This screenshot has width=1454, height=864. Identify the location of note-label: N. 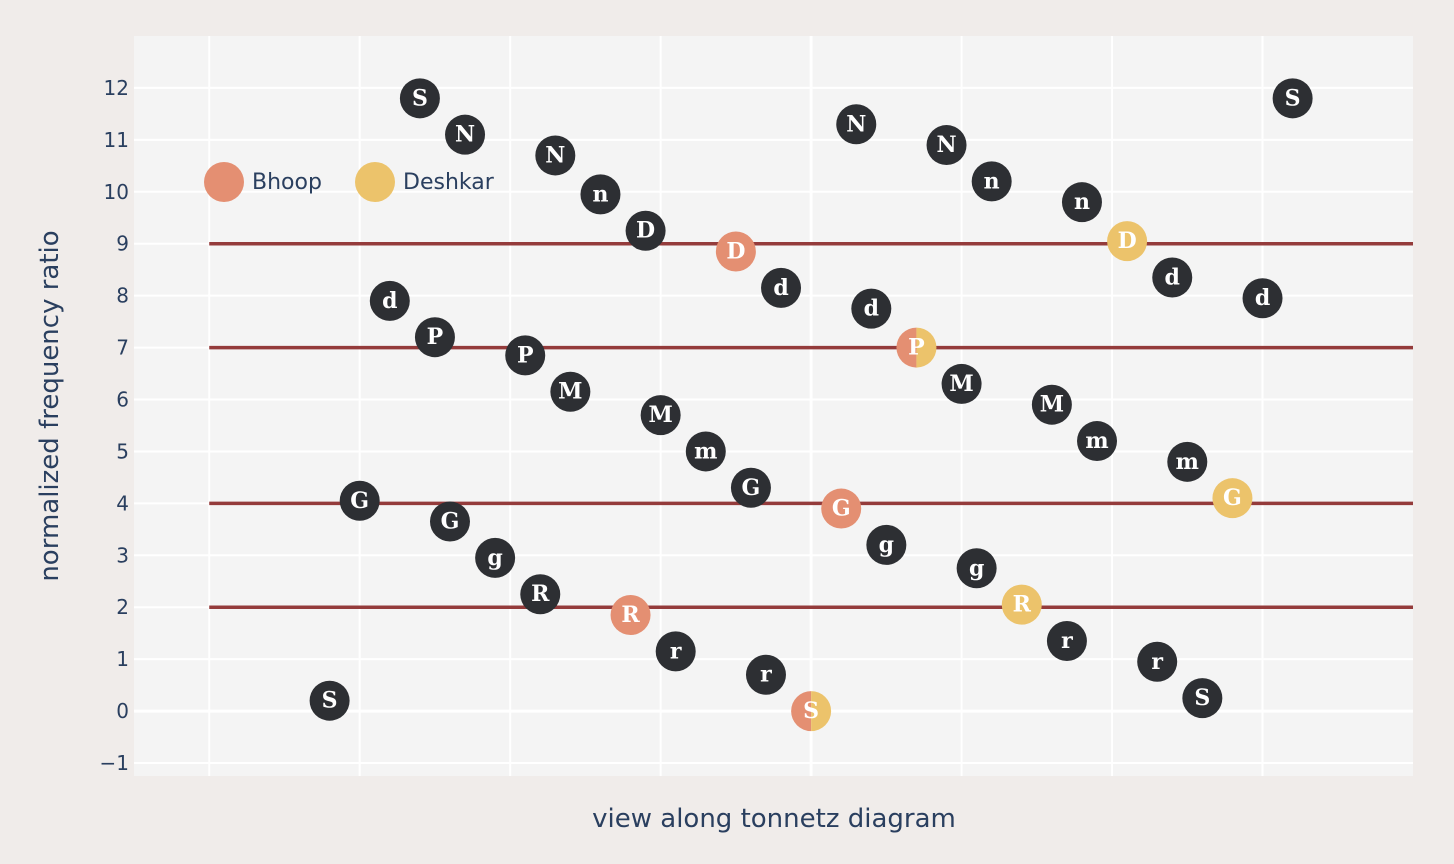
(555, 155).